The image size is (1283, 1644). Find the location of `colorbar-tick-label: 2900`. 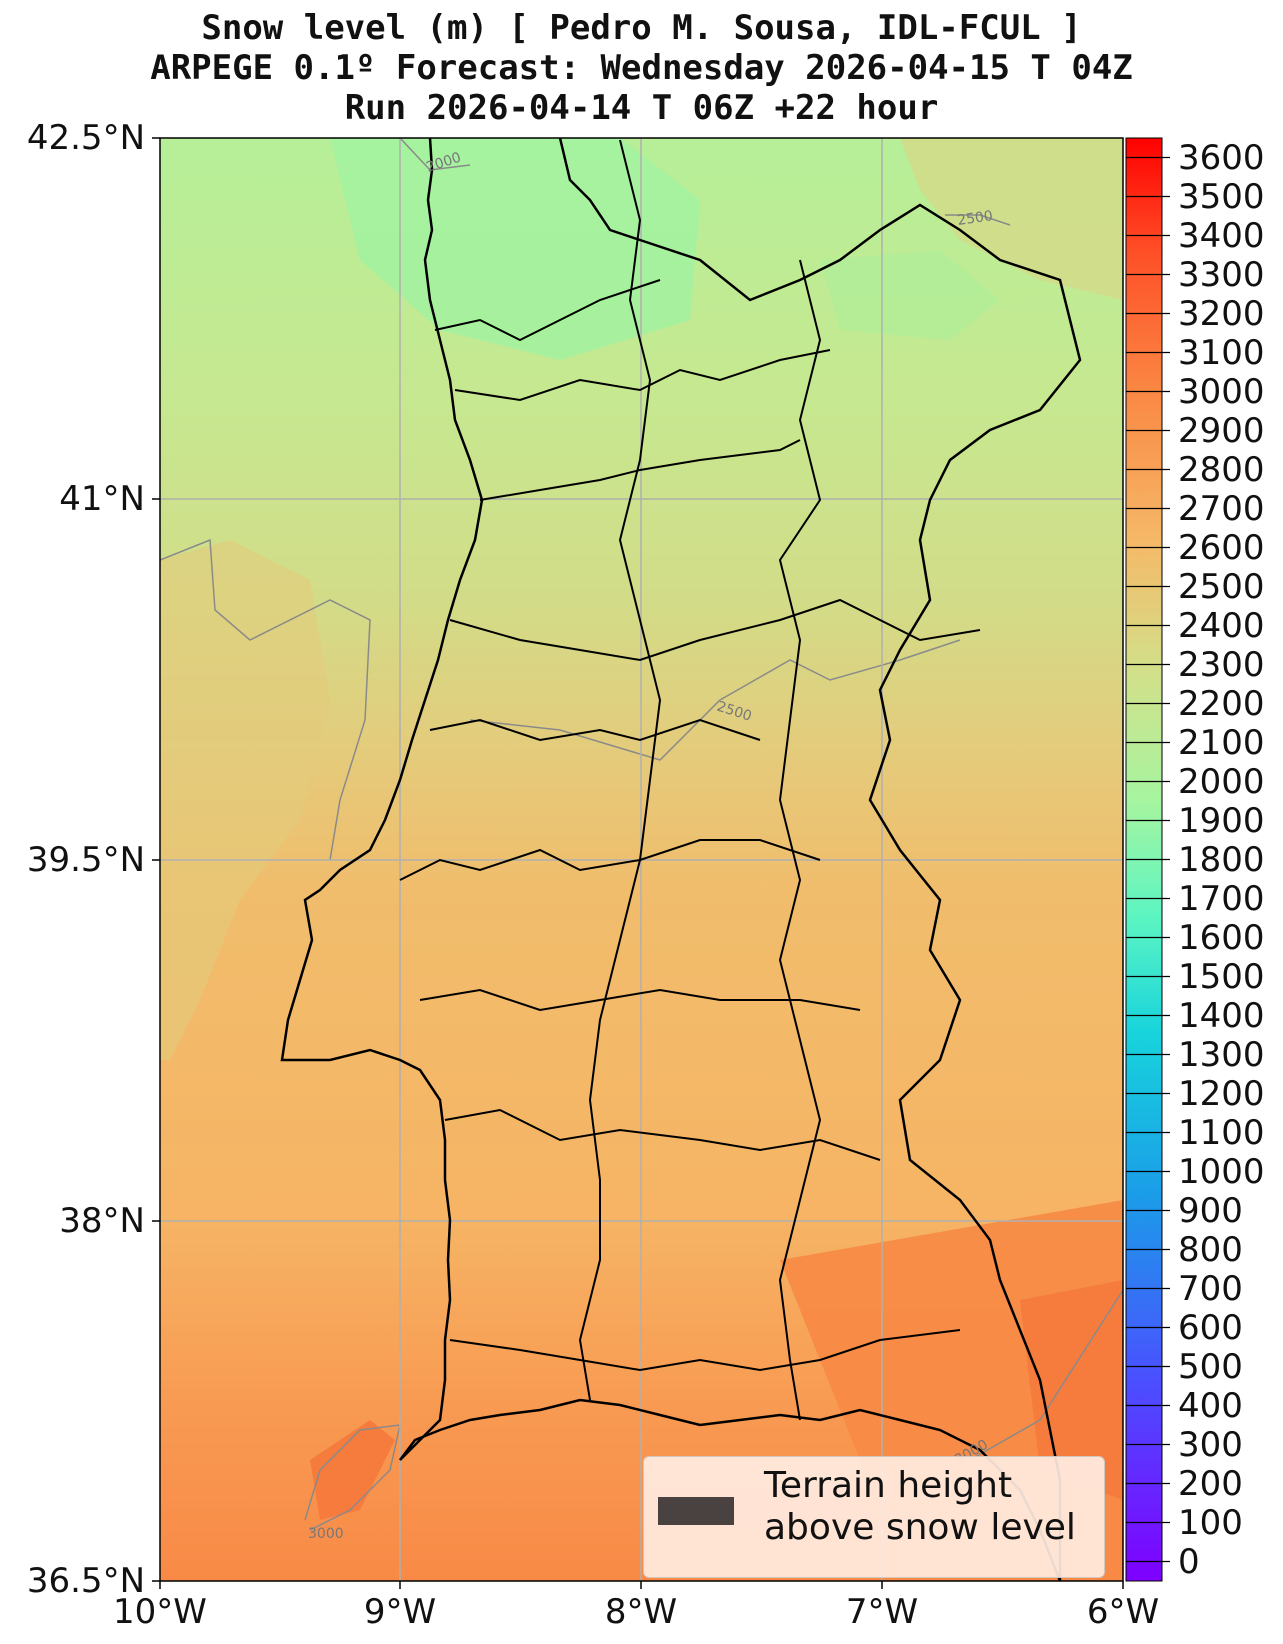

colorbar-tick-label: 2900 is located at coordinates (1221, 430).